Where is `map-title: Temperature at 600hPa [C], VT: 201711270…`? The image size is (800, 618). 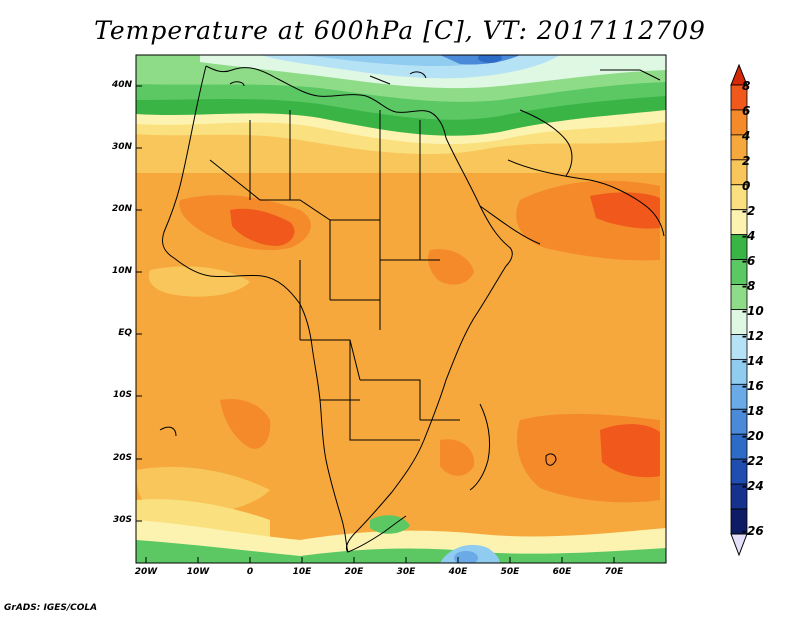
map-title: Temperature at 600hPa [C], VT: 201711270… is located at coordinates (400, 30).